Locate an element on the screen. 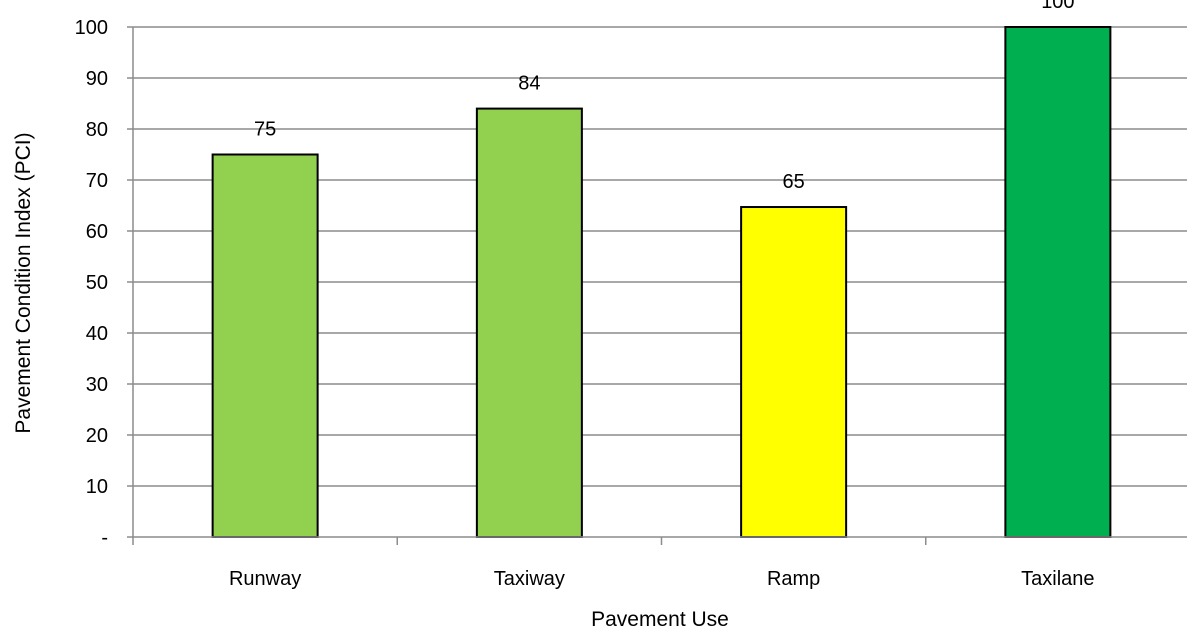  x-axis-title: Pavement Use is located at coordinates (660, 619).